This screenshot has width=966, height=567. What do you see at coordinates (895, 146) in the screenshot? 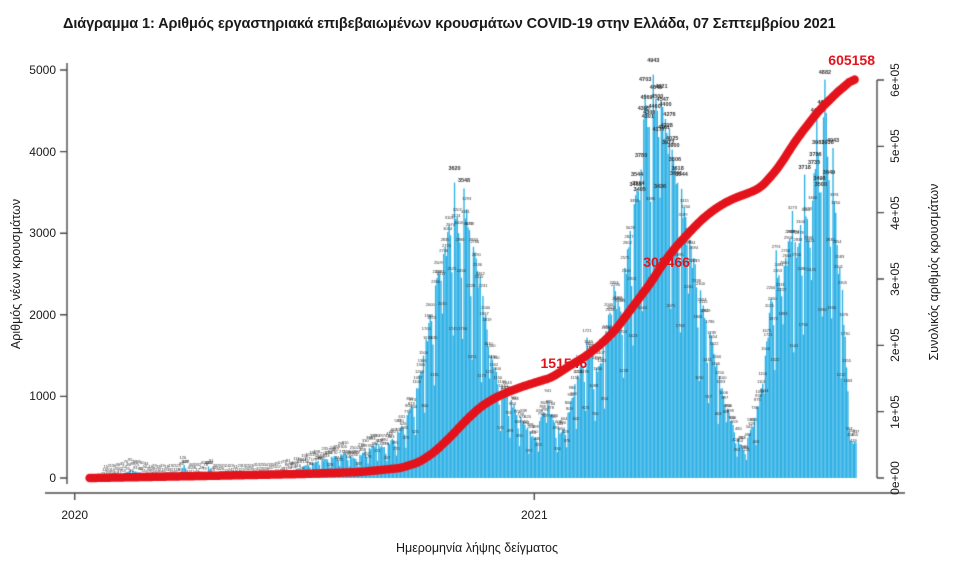
I see `y-right-tick-label: 5e+05` at bounding box center [895, 146].